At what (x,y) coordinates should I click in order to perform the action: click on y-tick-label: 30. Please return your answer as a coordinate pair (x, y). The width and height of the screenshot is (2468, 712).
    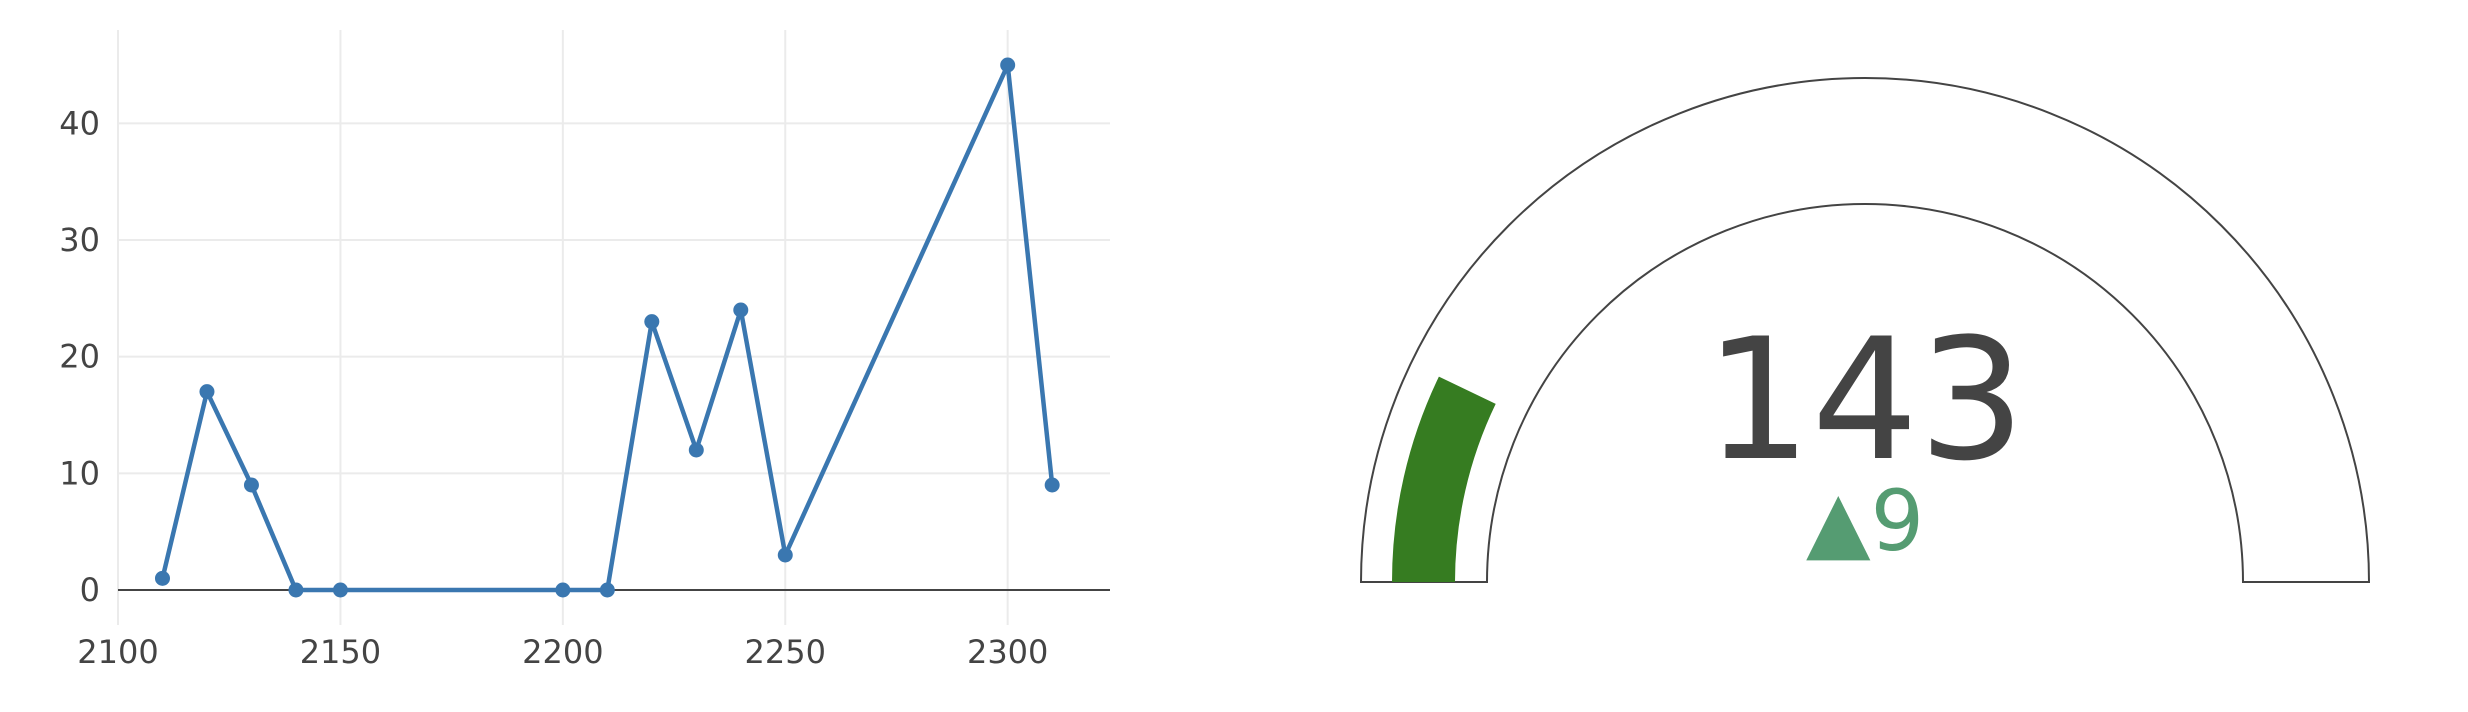
    Looking at the image, I should click on (79, 240).